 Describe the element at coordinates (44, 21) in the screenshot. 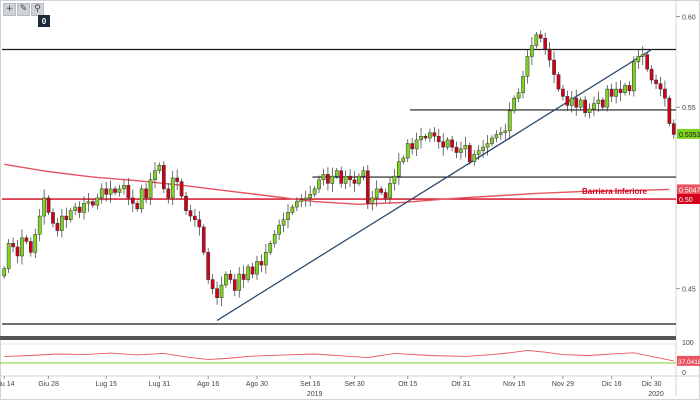

I see `drawing-counter-badge: 0` at that location.